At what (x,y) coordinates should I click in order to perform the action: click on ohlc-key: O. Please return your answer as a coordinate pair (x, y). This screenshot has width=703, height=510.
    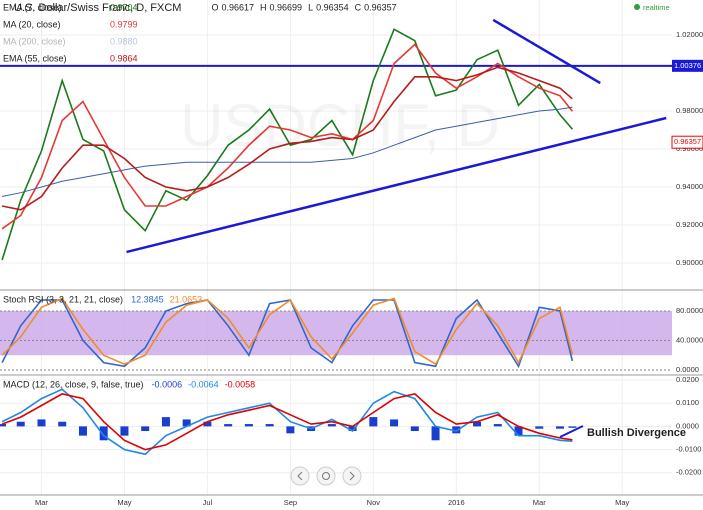
    Looking at the image, I should click on (214, 7).